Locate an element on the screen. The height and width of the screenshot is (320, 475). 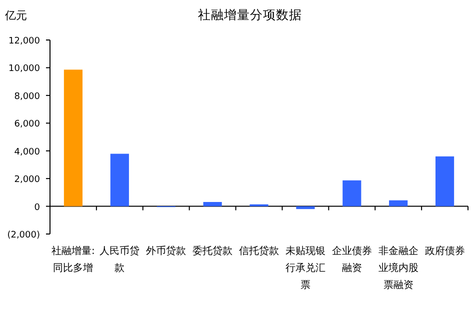
ytick: 8,000 is located at coordinates (27, 97).